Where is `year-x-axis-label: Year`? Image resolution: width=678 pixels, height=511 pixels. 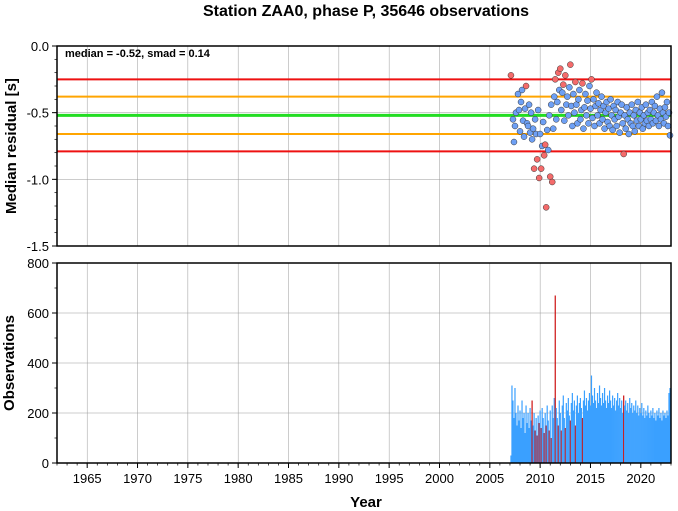
year-x-axis-label: Year is located at coordinates (366, 502).